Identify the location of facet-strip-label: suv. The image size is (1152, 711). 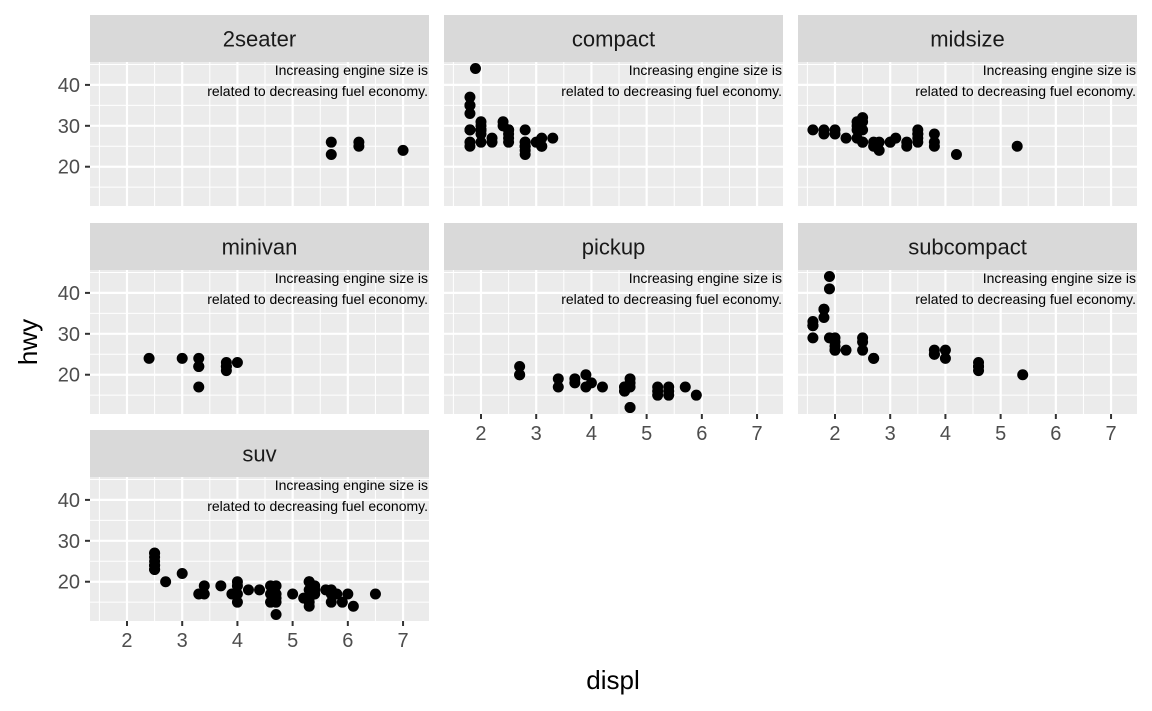
(259, 454).